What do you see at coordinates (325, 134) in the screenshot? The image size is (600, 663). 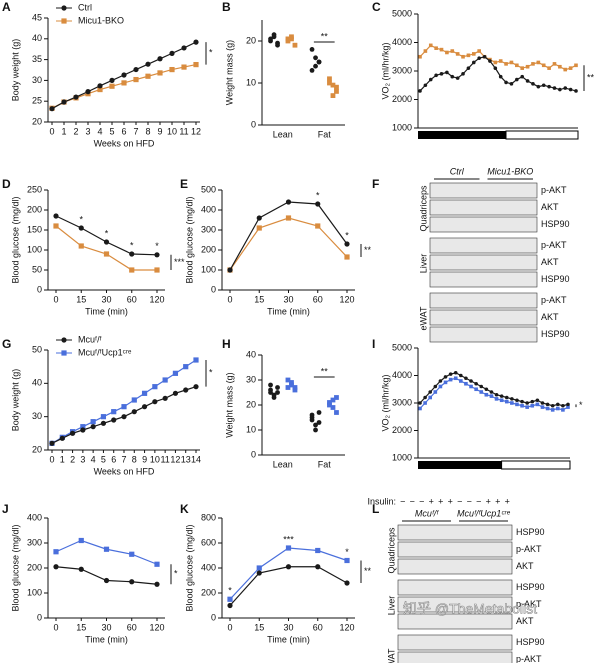 I see `x-tick-label: Fat` at bounding box center [325, 134].